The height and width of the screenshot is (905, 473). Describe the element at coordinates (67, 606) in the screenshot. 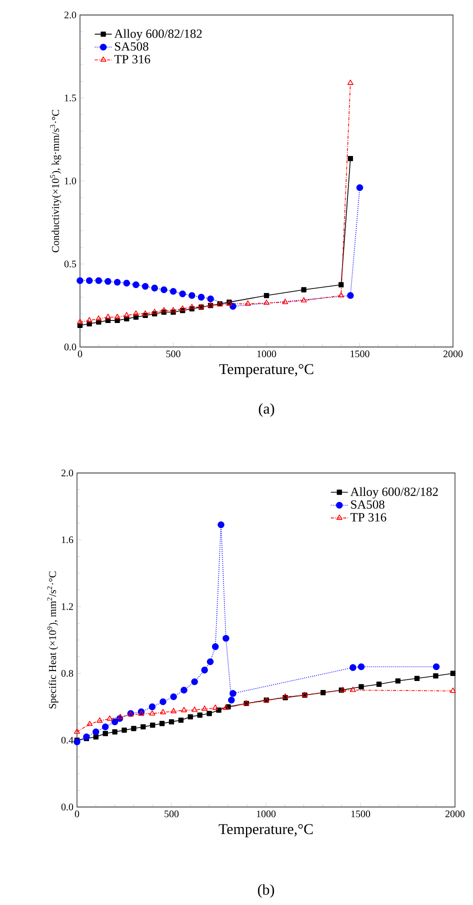

I see `y-tick-label: 1.2` at that location.